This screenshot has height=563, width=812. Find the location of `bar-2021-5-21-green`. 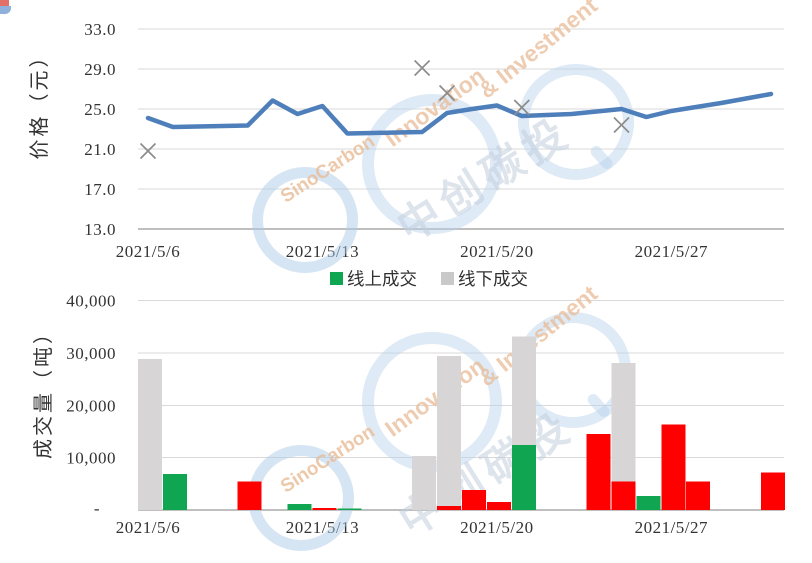

bar-2021-5-21-green is located at coordinates (523, 477).